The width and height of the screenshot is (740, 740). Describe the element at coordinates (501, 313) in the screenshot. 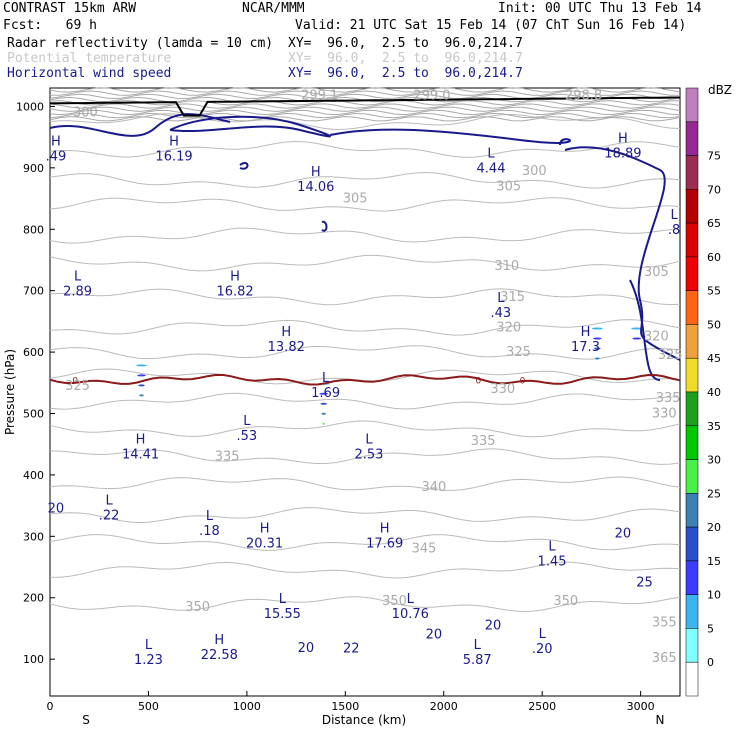

I see `extremum-value: .43` at that location.